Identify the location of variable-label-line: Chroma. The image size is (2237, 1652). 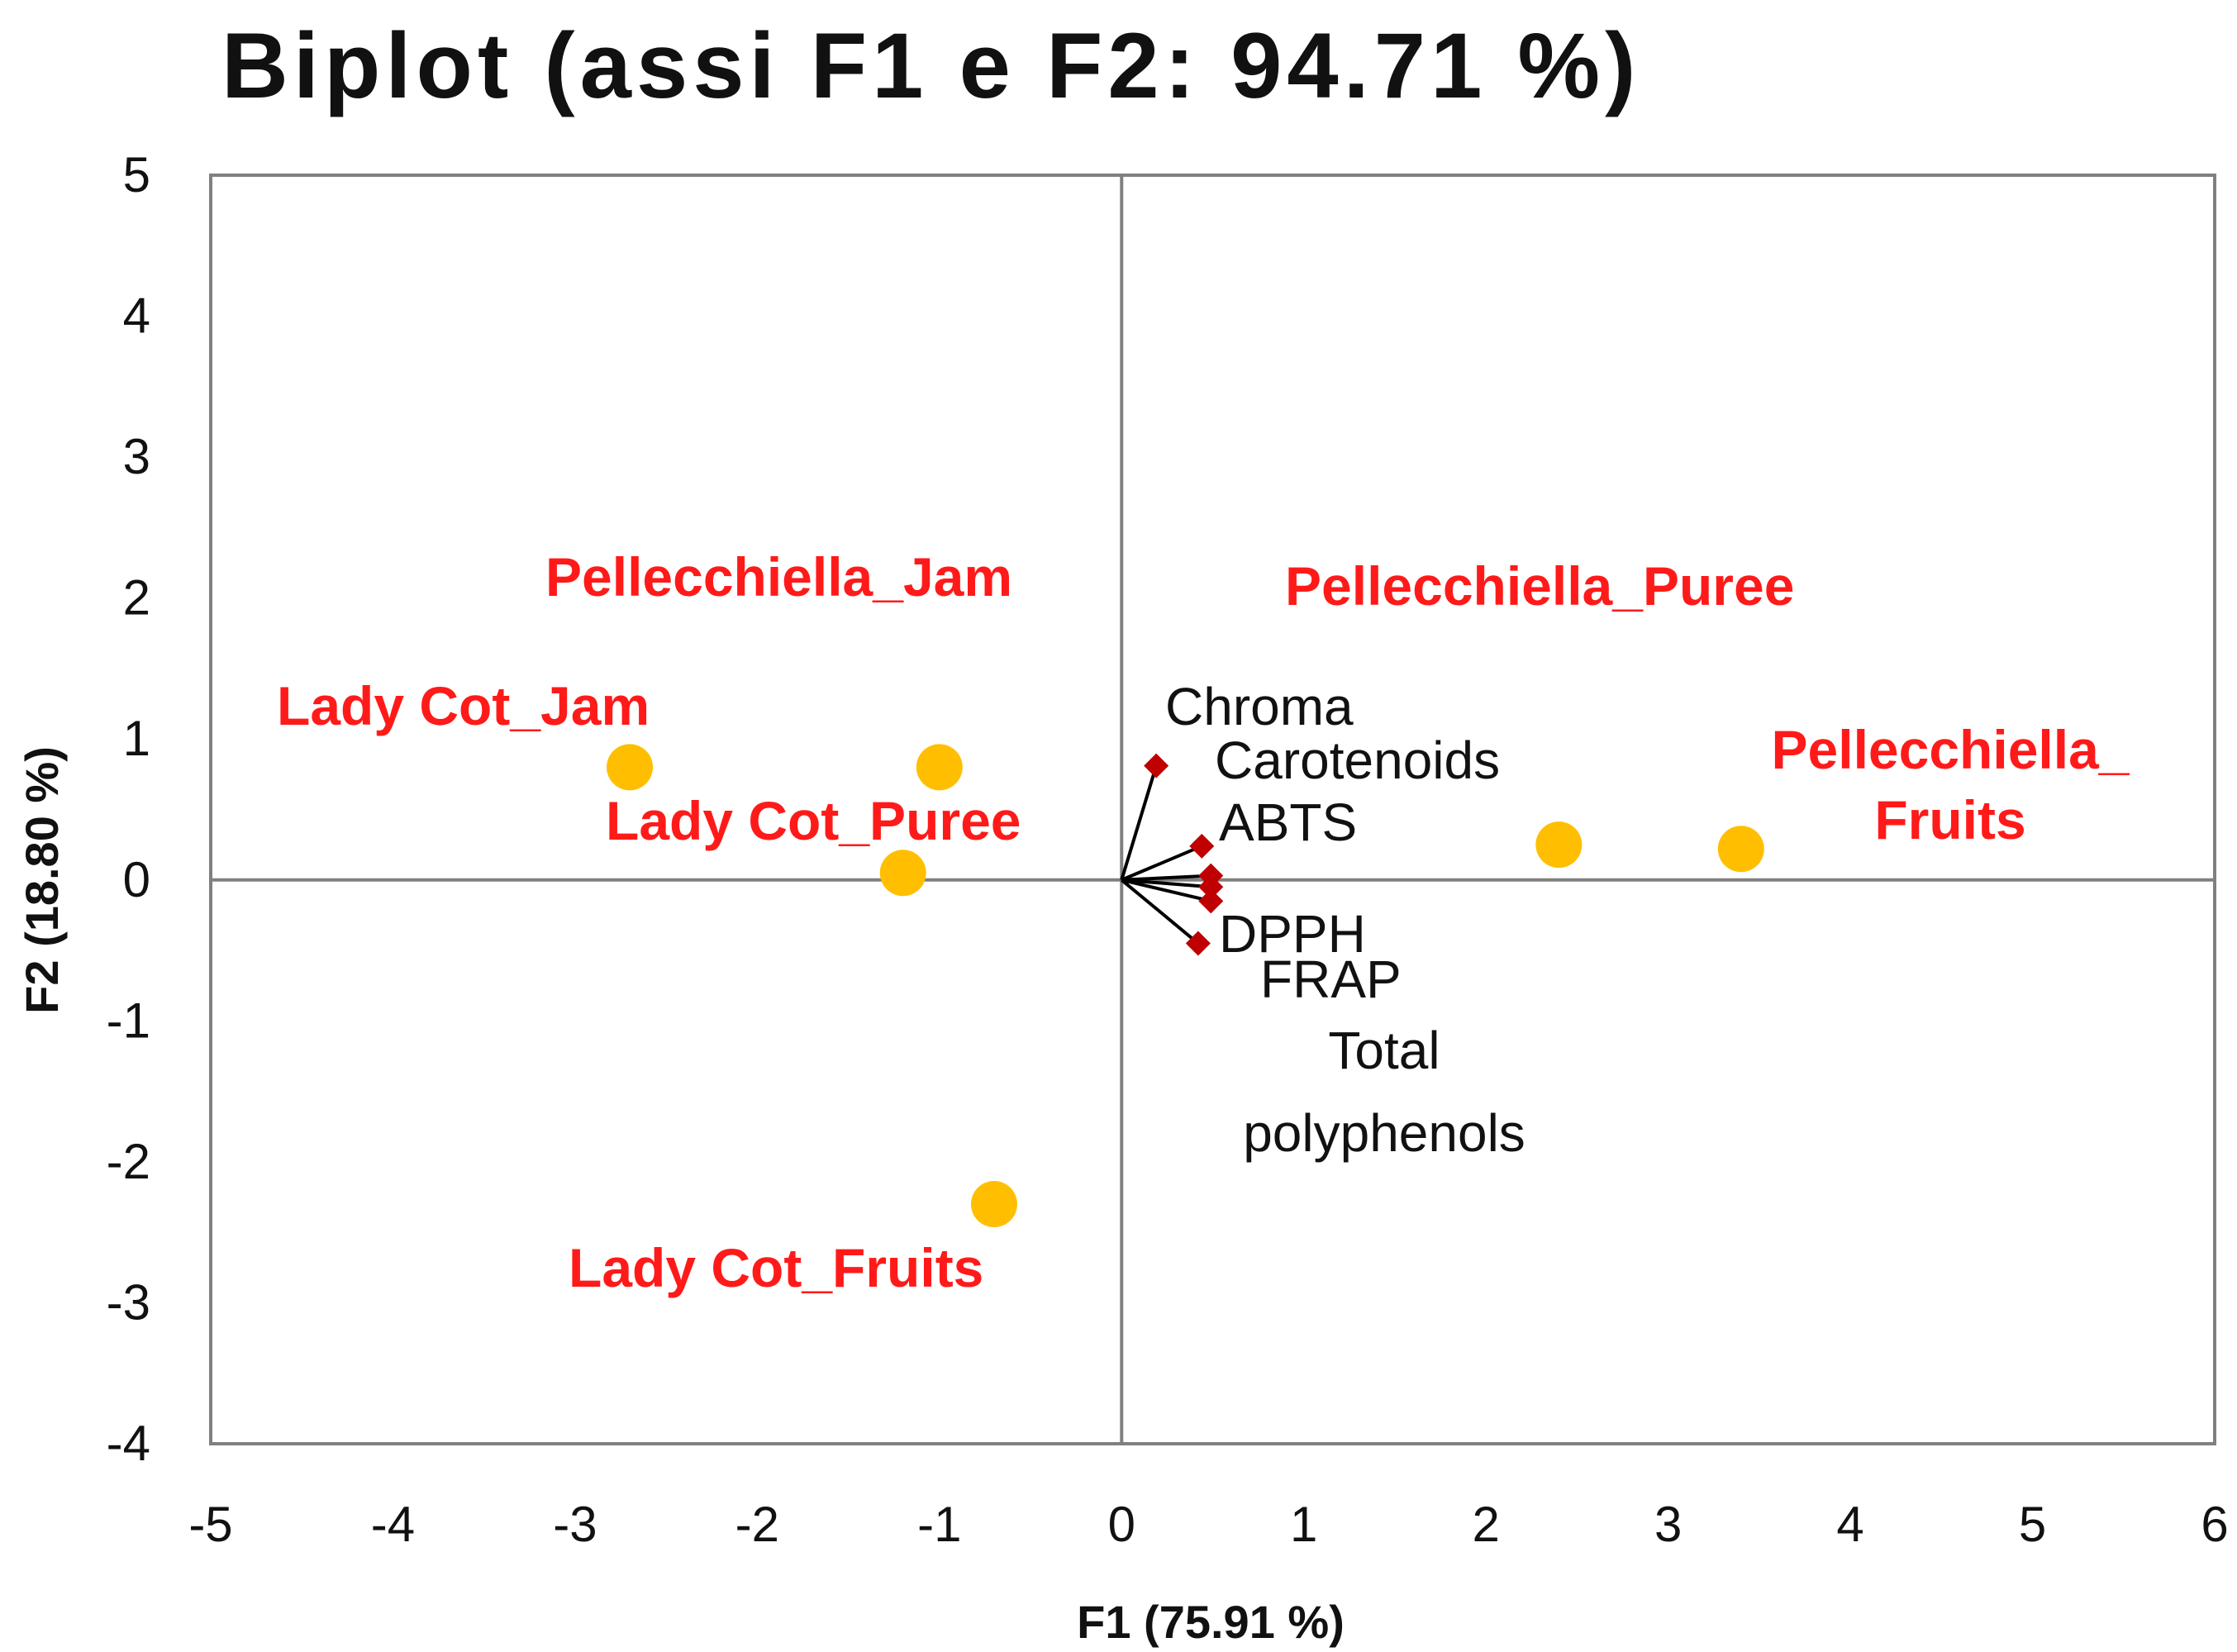
(1259, 706).